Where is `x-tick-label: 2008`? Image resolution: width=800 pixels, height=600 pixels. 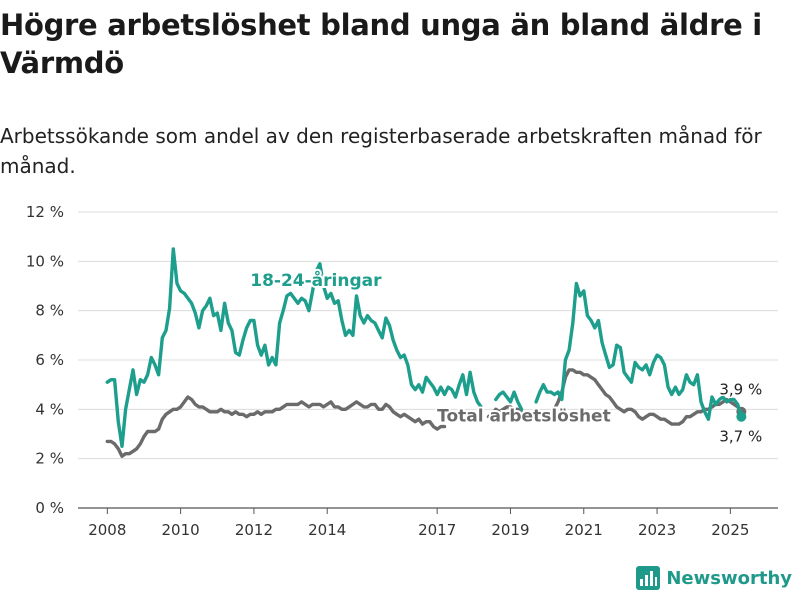 x-tick-label: 2008 is located at coordinates (107, 530).